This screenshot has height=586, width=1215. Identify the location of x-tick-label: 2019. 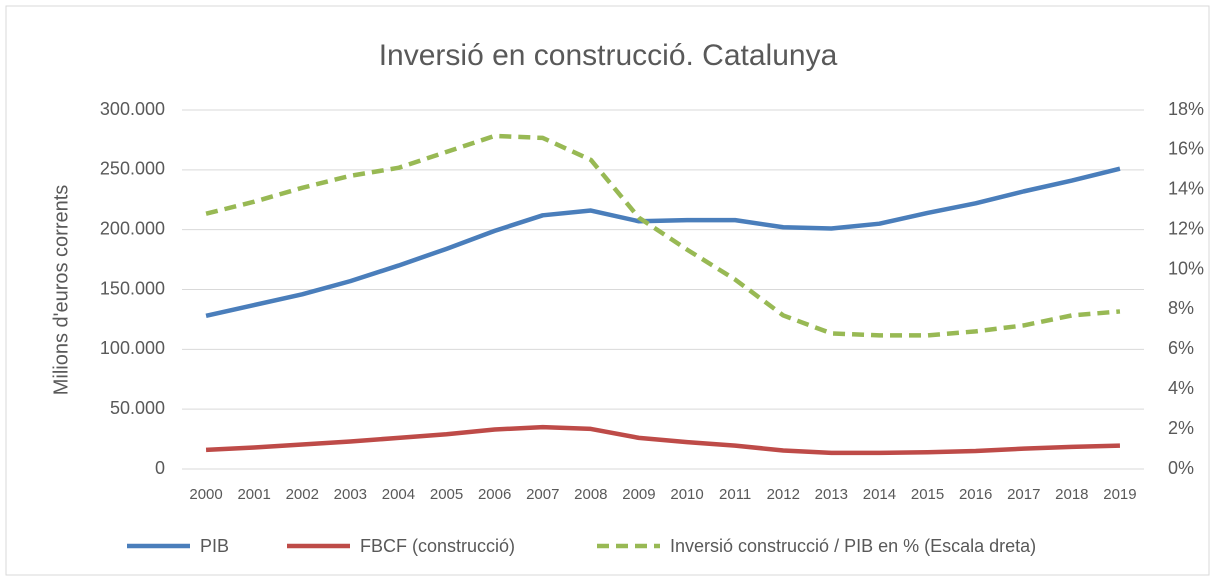
(1119, 494).